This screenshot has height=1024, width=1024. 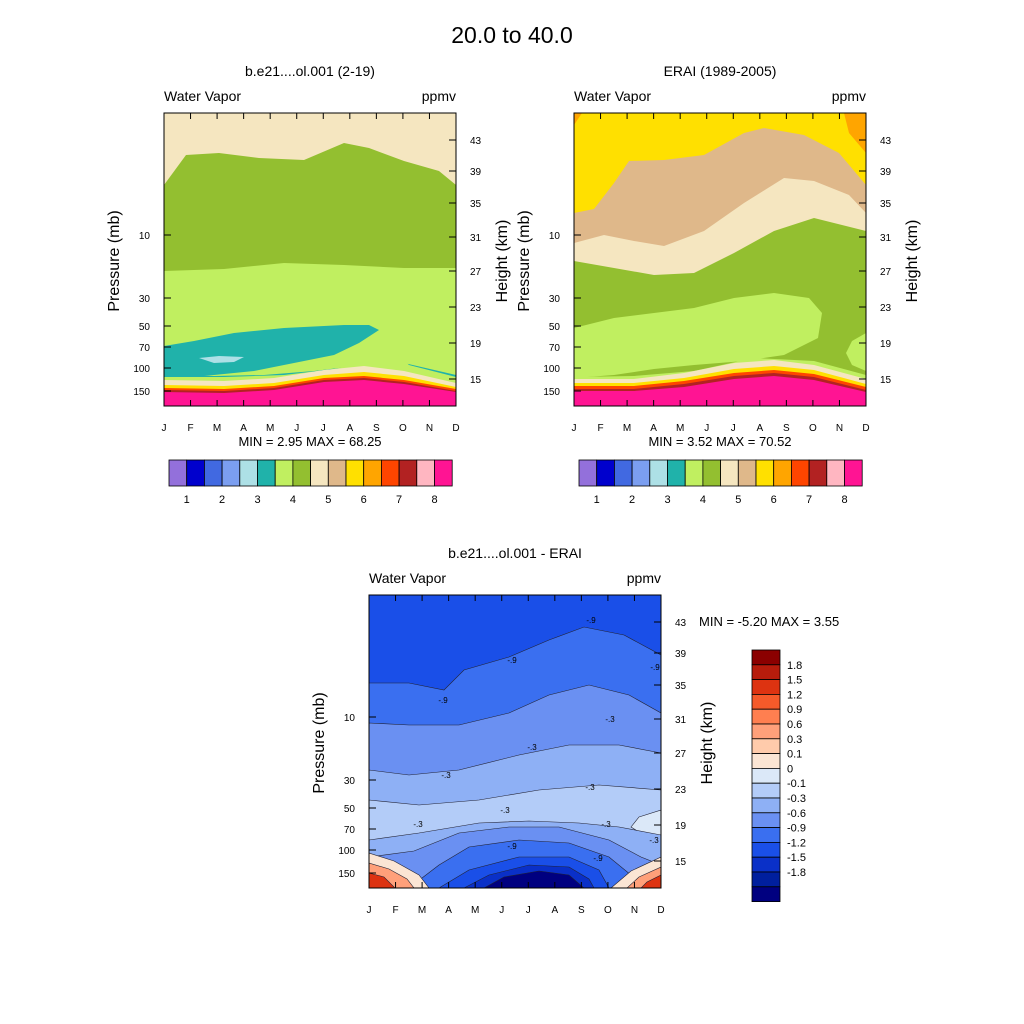 What do you see at coordinates (794, 740) in the screenshot?
I see `diff-colorbar-label: 0.3` at bounding box center [794, 740].